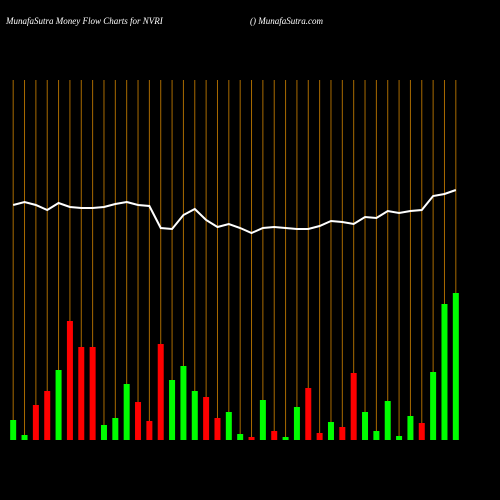  I want to click on chart-title: MunafaSutra Money Flow Charts for NVRI, so click(84, 21).